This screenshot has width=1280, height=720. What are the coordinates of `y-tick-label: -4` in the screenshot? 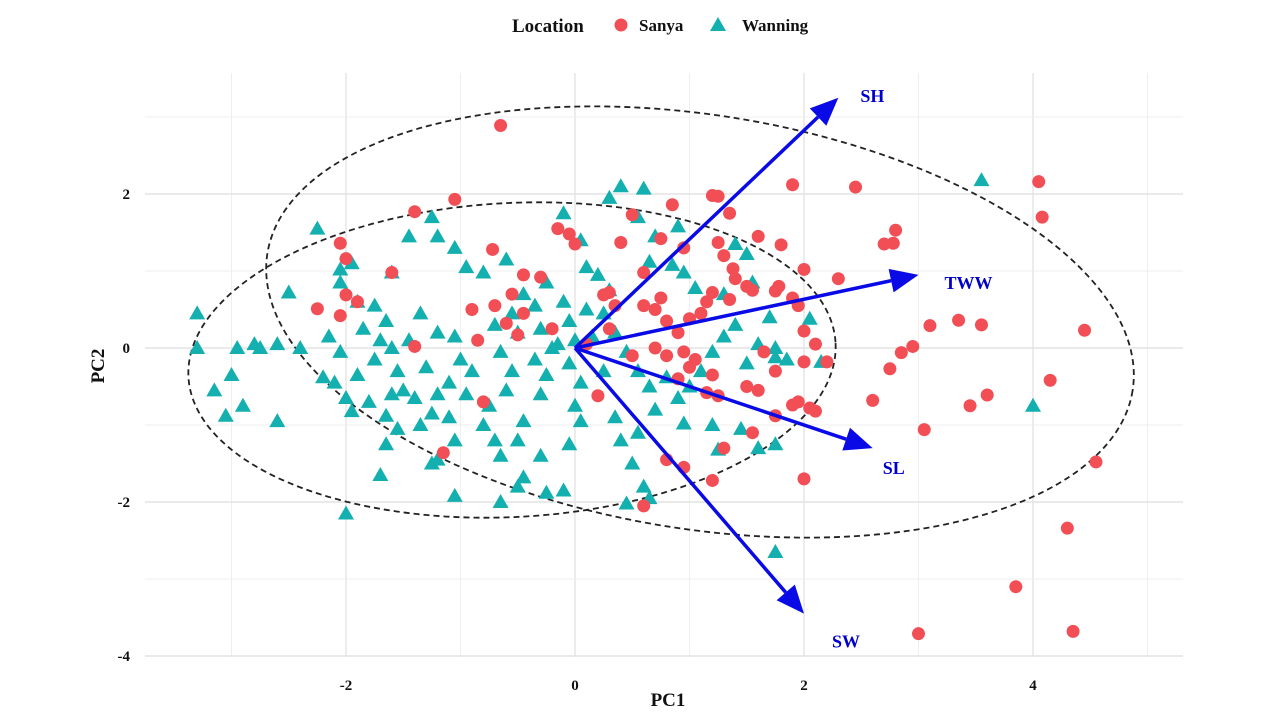 It's located at (124, 657).